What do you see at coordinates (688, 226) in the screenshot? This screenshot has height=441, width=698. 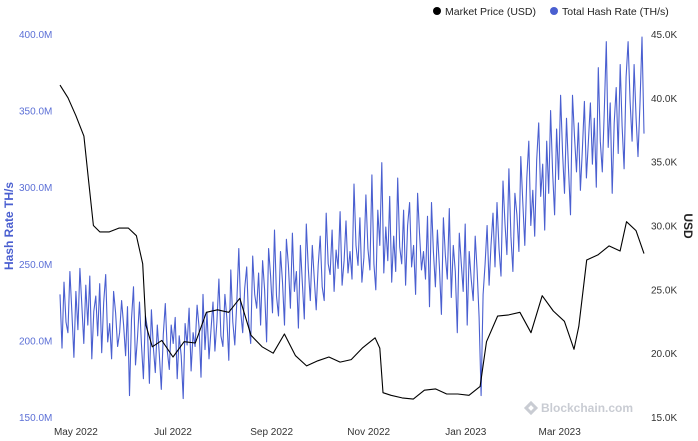 I see `y-axis-right-title: USD` at bounding box center [688, 226].